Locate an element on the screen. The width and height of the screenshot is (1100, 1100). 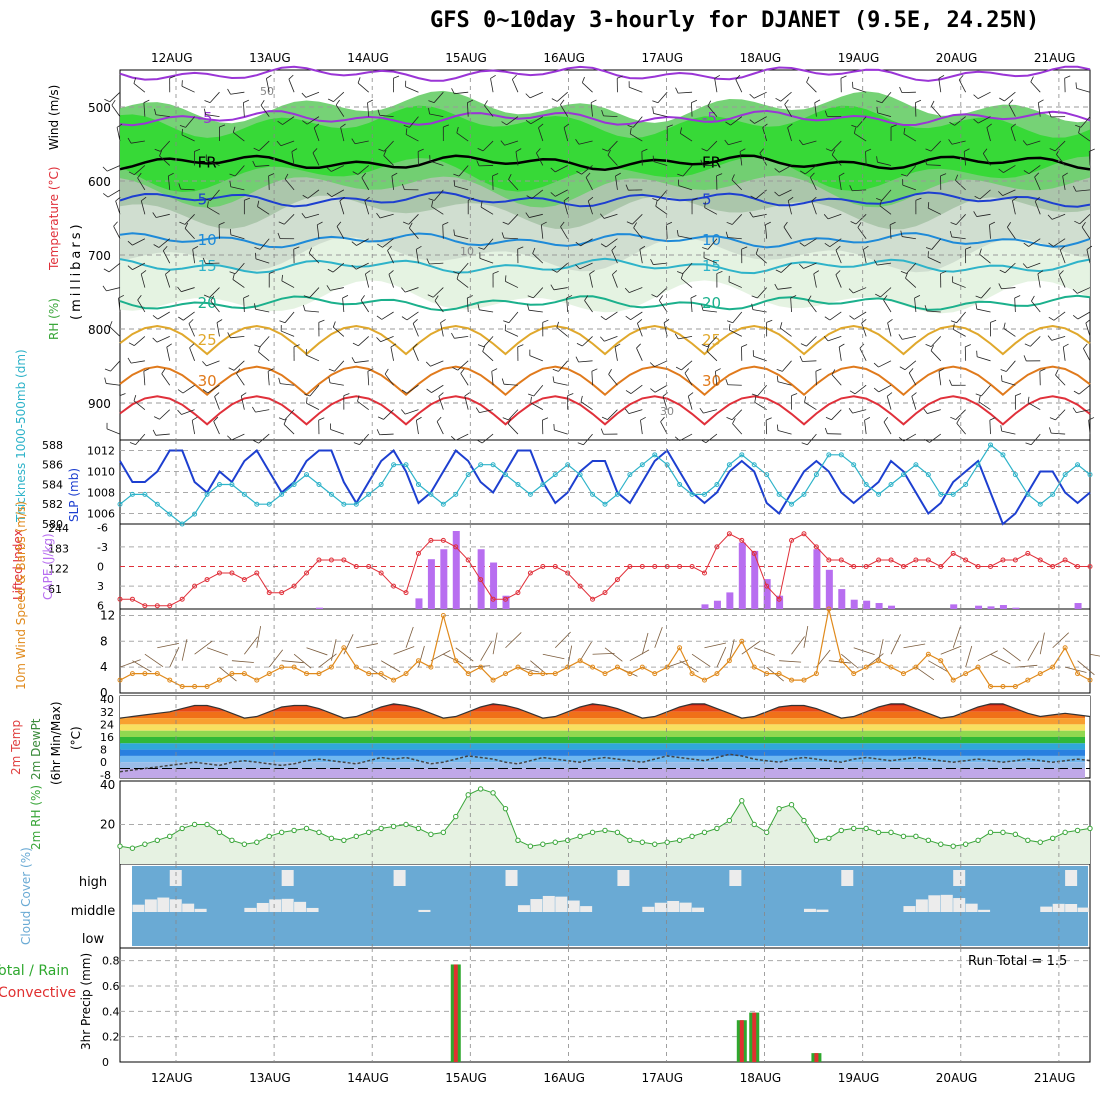
pressure-tick-label: 600 is located at coordinates (99, 182).